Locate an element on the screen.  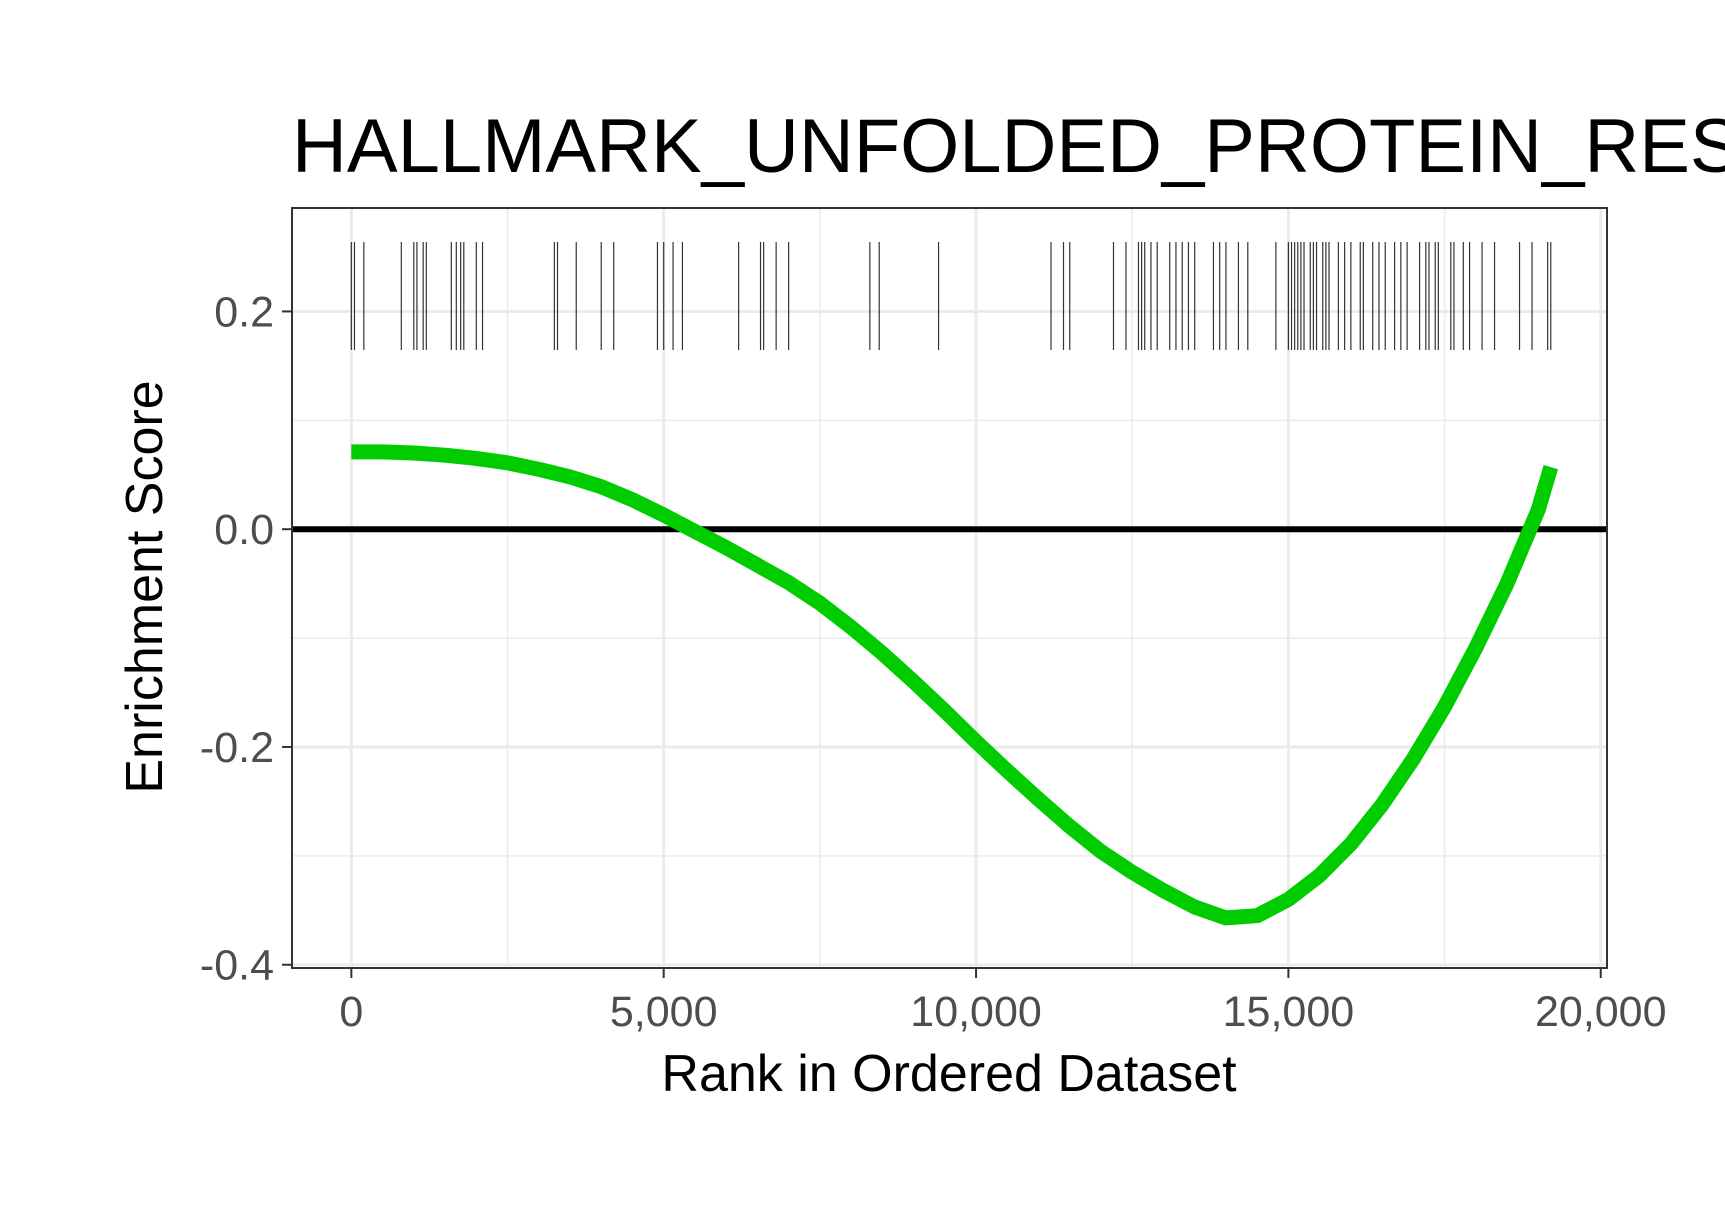
y-axis-ticks: -0.4 -0.2 0.0 0.2 is located at coordinates (246, 639).